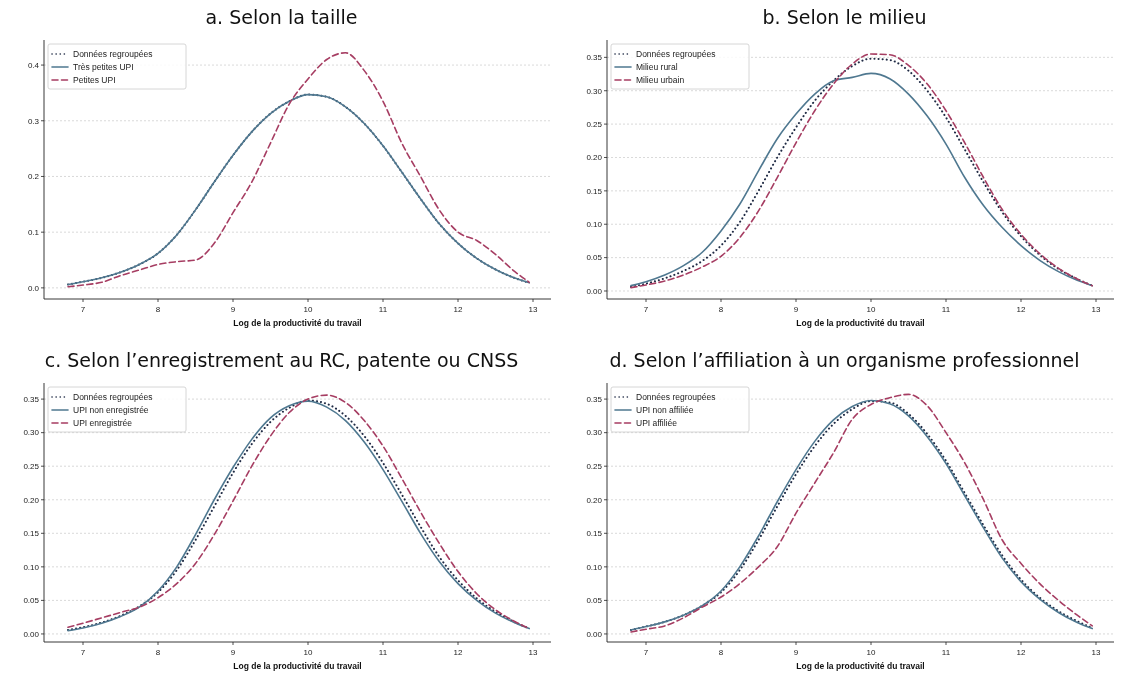 This screenshot has height=686, width=1126. I want to click on legend-label: UPI non enregistrée, so click(111, 410).